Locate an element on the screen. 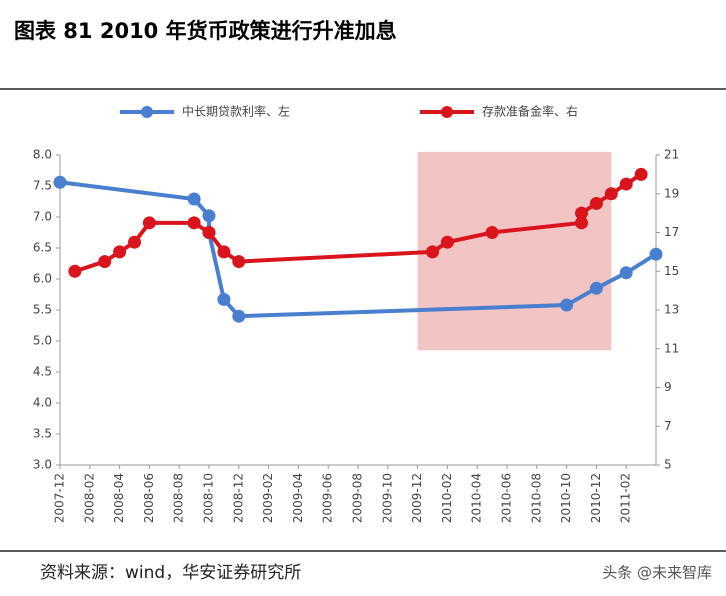 This screenshot has width=726, height=596. legend-label: 存款准备金率、右 is located at coordinates (530, 111).